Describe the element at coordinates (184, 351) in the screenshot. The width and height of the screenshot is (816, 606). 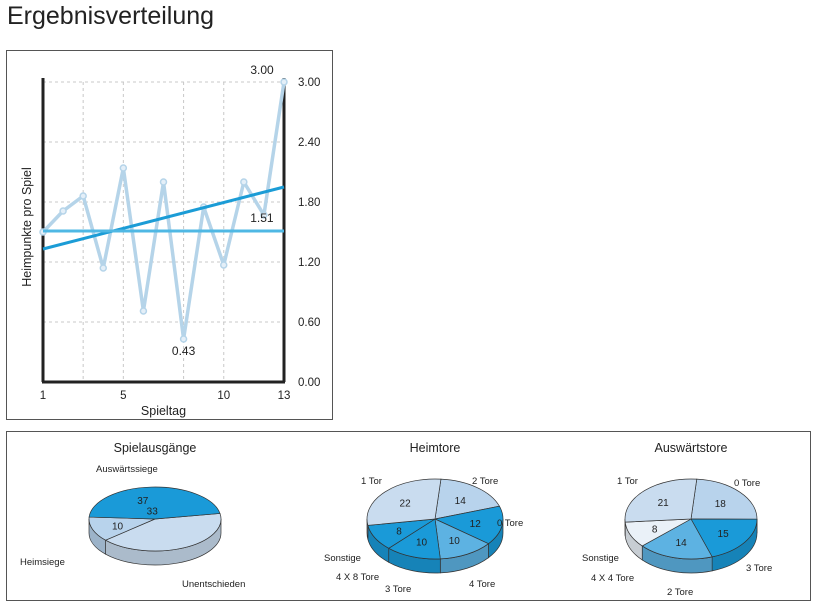
I see `data-label: 0.43` at that location.